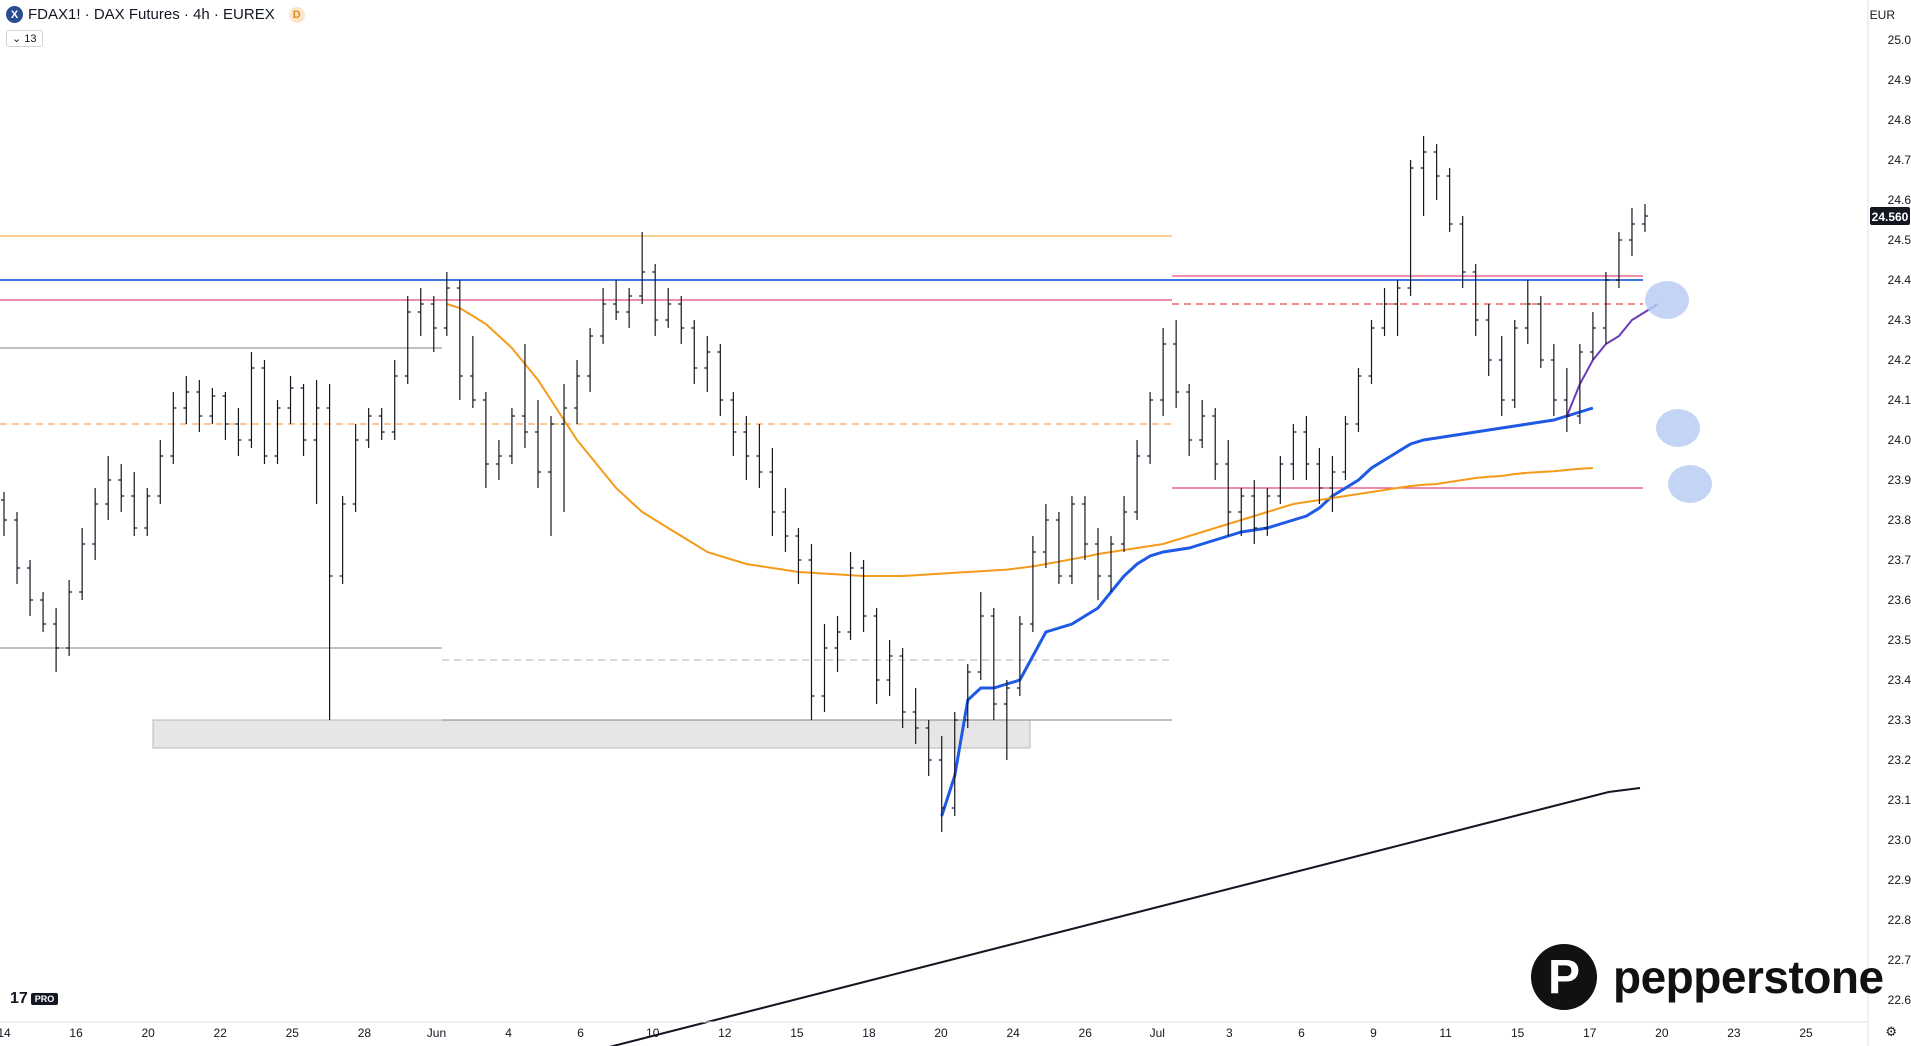 This screenshot has height=1046, width=1911. What do you see at coordinates (1899, 40) in the screenshot?
I see `price-tick-label: 25.000` at bounding box center [1899, 40].